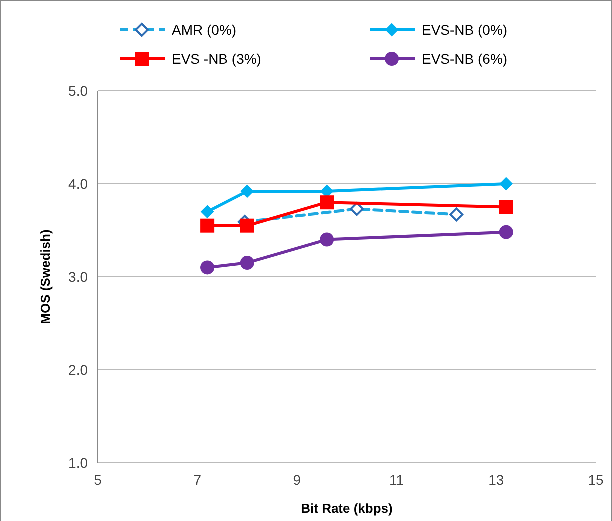 The height and width of the screenshot is (521, 612). What do you see at coordinates (198, 480) in the screenshot?
I see `x-tick-label: 7` at bounding box center [198, 480].